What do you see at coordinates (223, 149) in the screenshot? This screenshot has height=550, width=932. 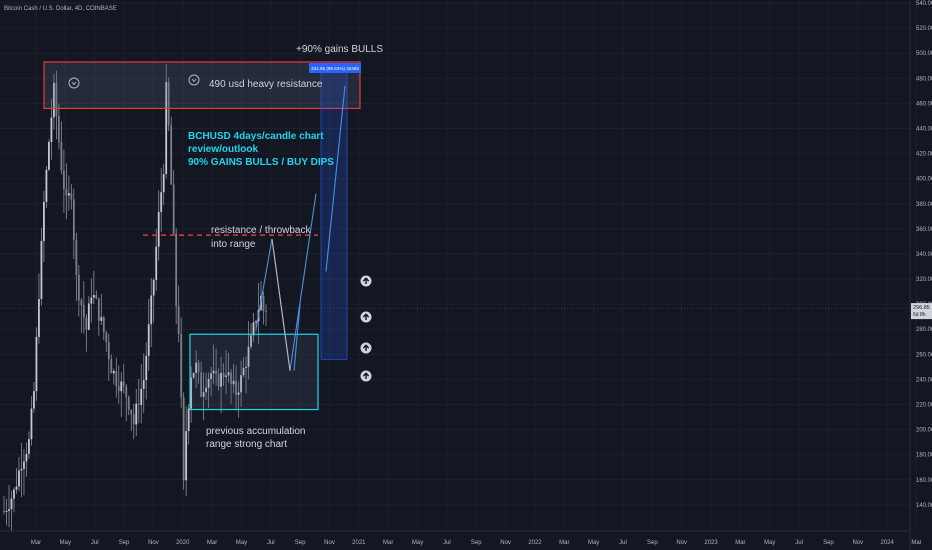 I see `outlook-line2: review/outlook` at bounding box center [223, 149].